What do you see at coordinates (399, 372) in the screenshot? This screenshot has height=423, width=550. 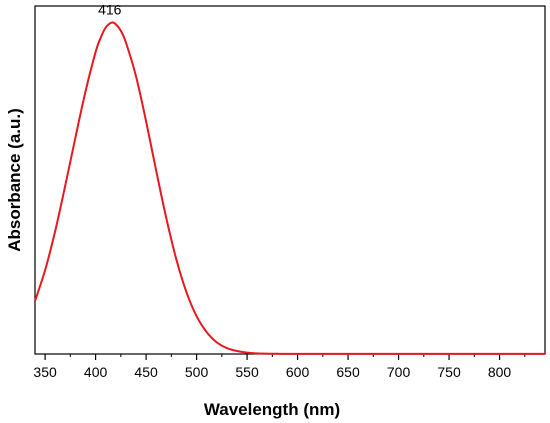 I see `x-tick-label: 700` at bounding box center [399, 372].